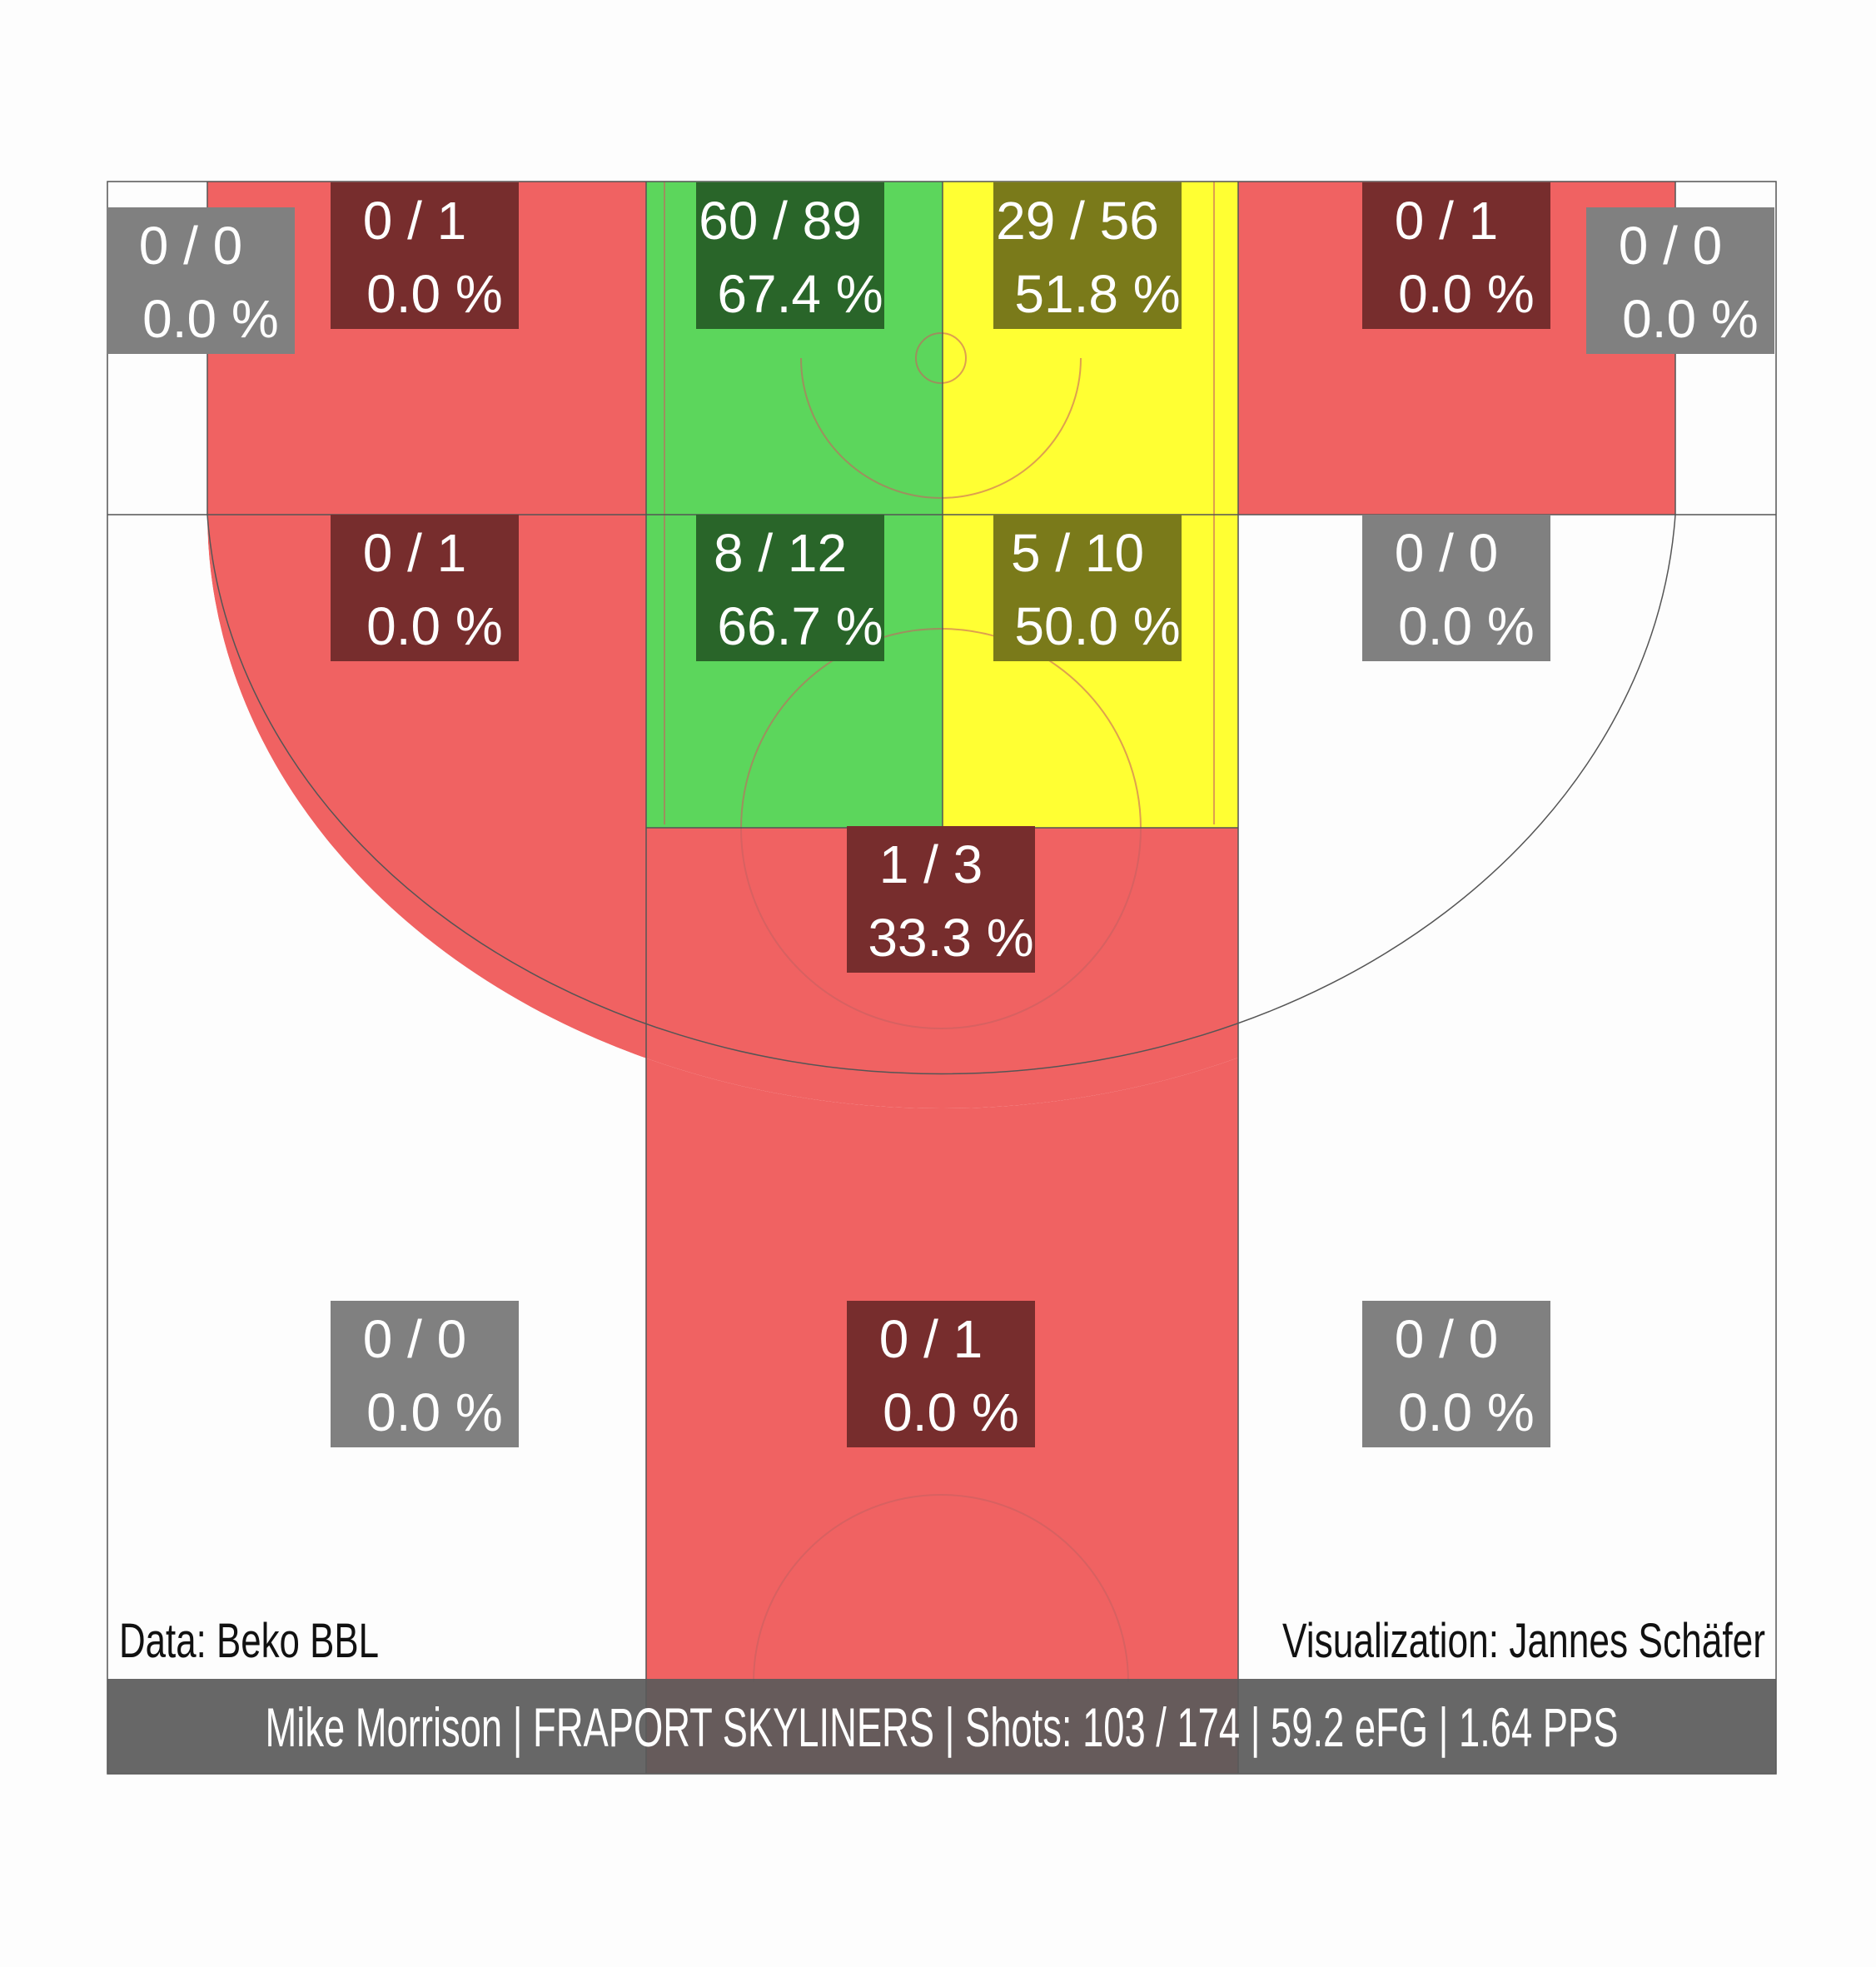 This screenshot has width=1876, height=1967. Describe the element at coordinates (426, 787) in the screenshot. I see `zone-mid-left` at that location.